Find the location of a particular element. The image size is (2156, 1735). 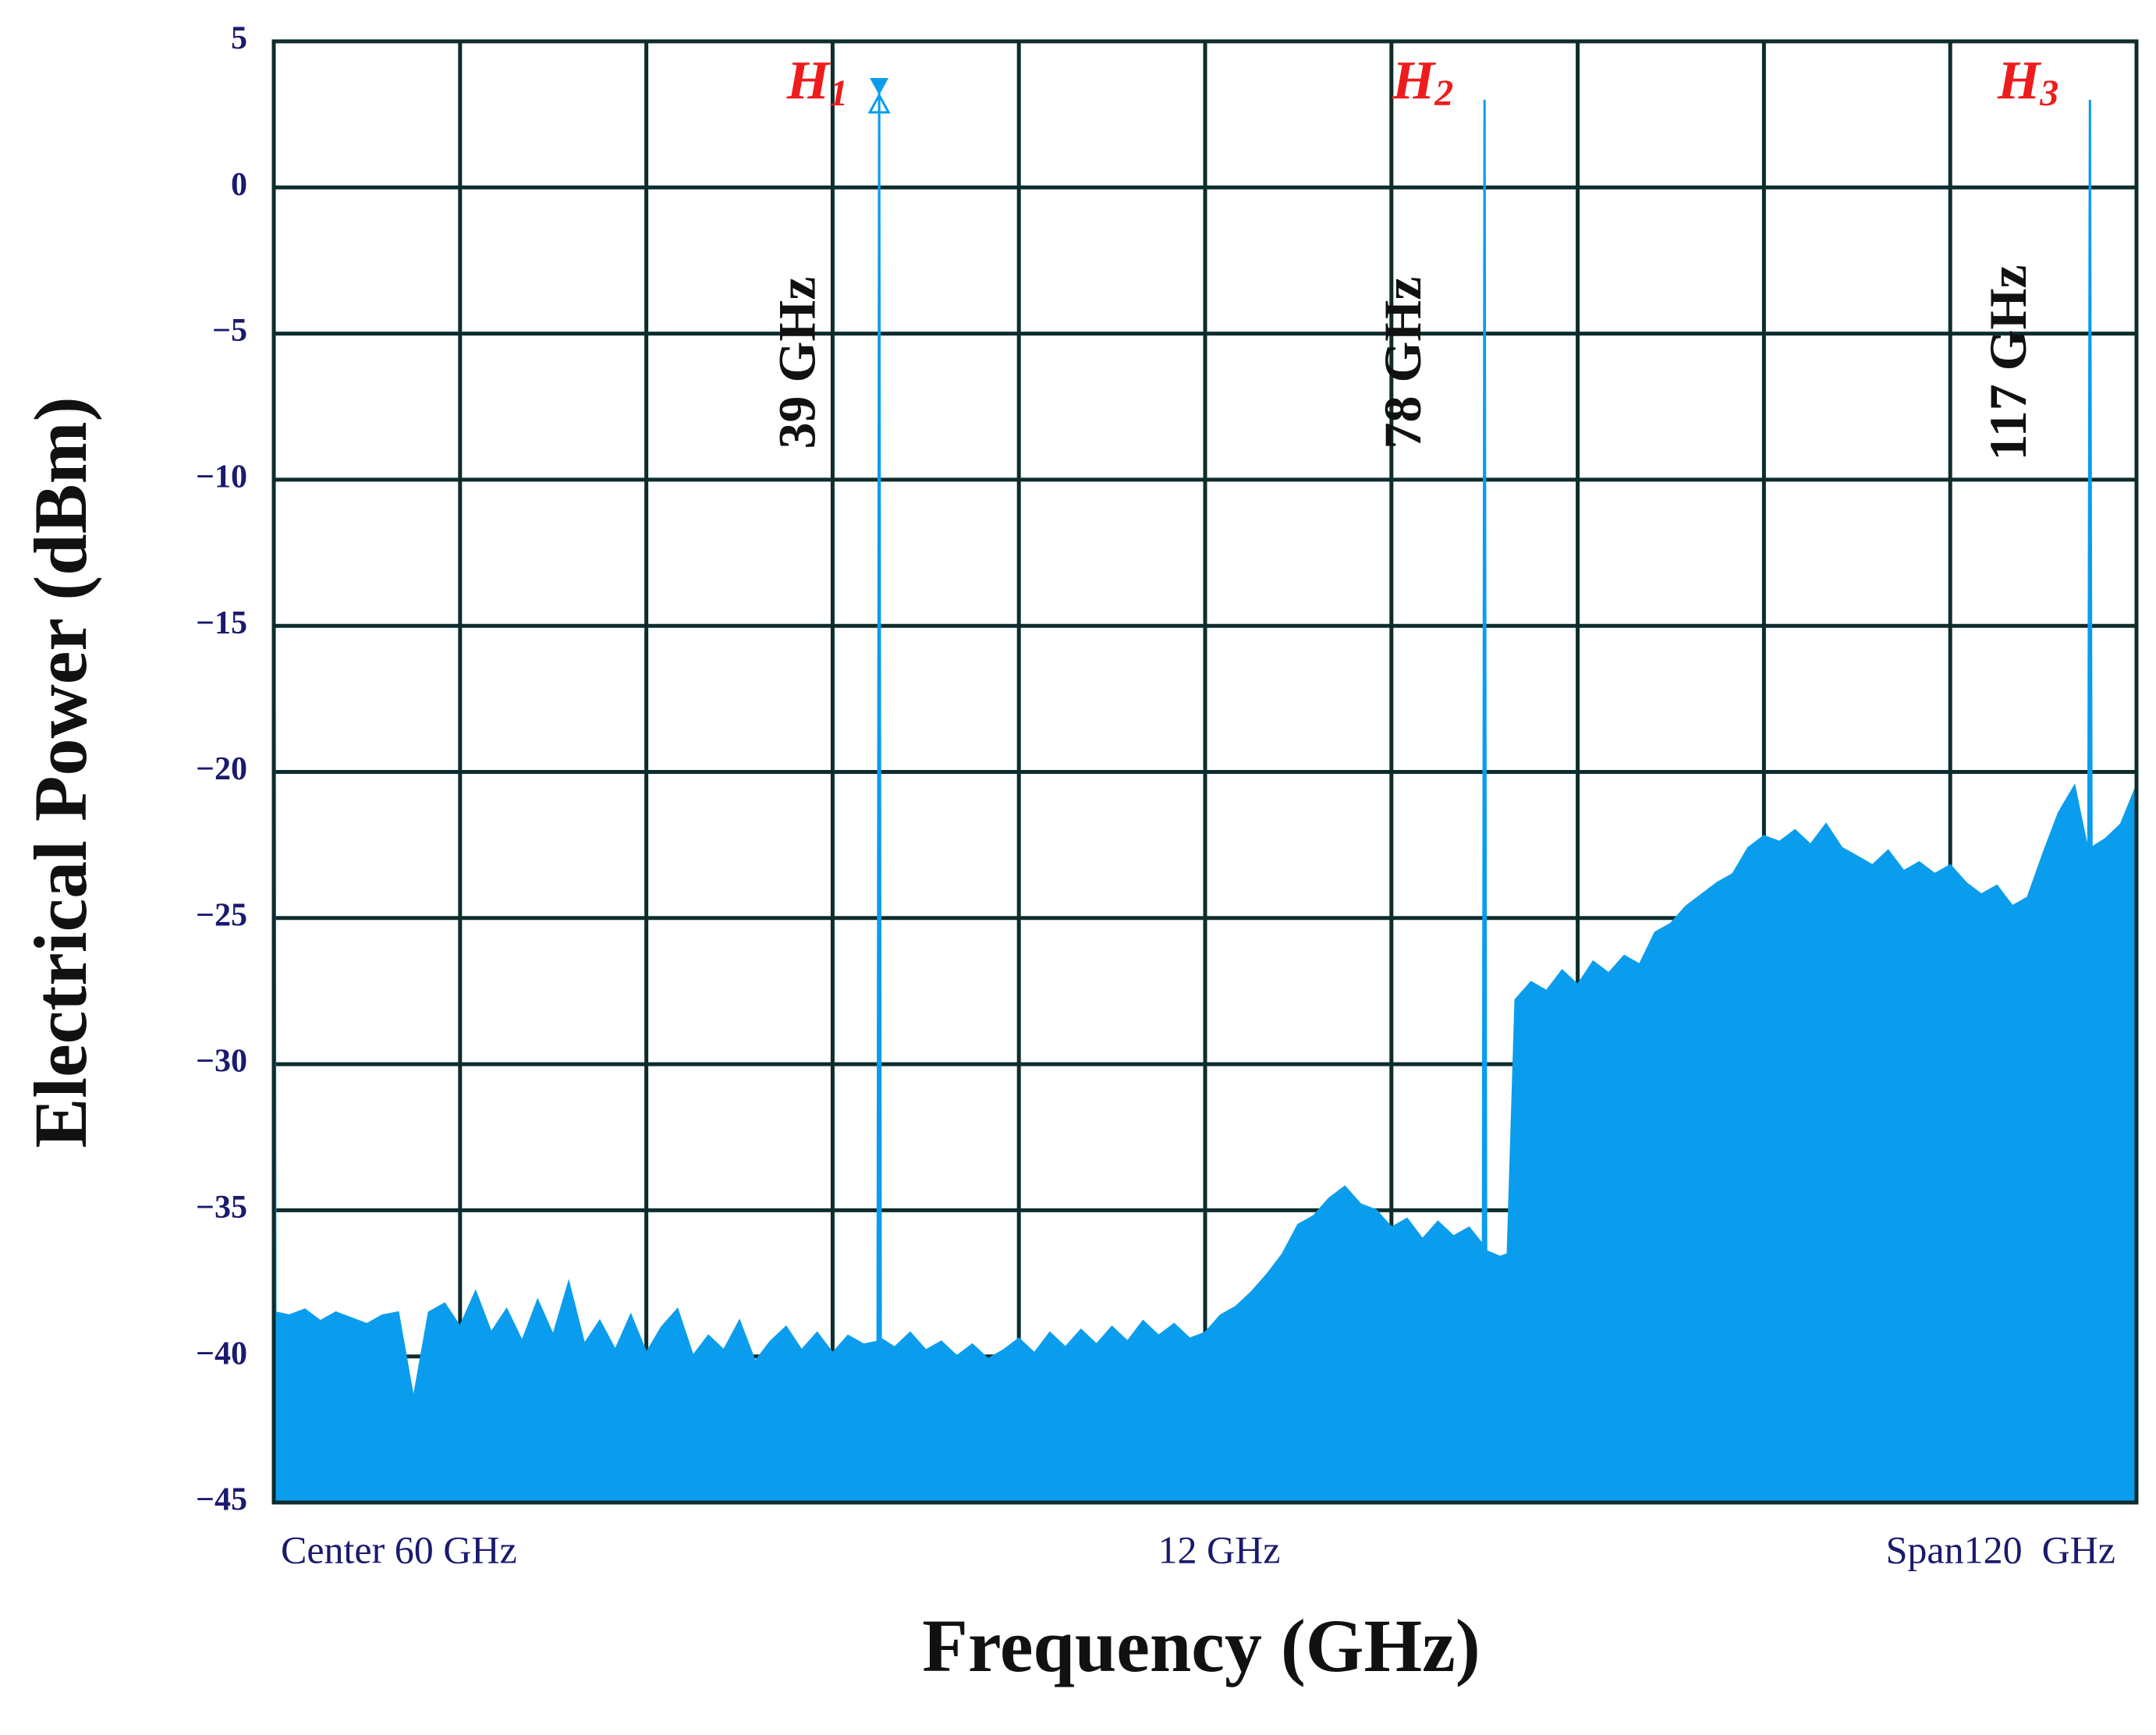

harmonic-subscript: 3 is located at coordinates (2048, 93).